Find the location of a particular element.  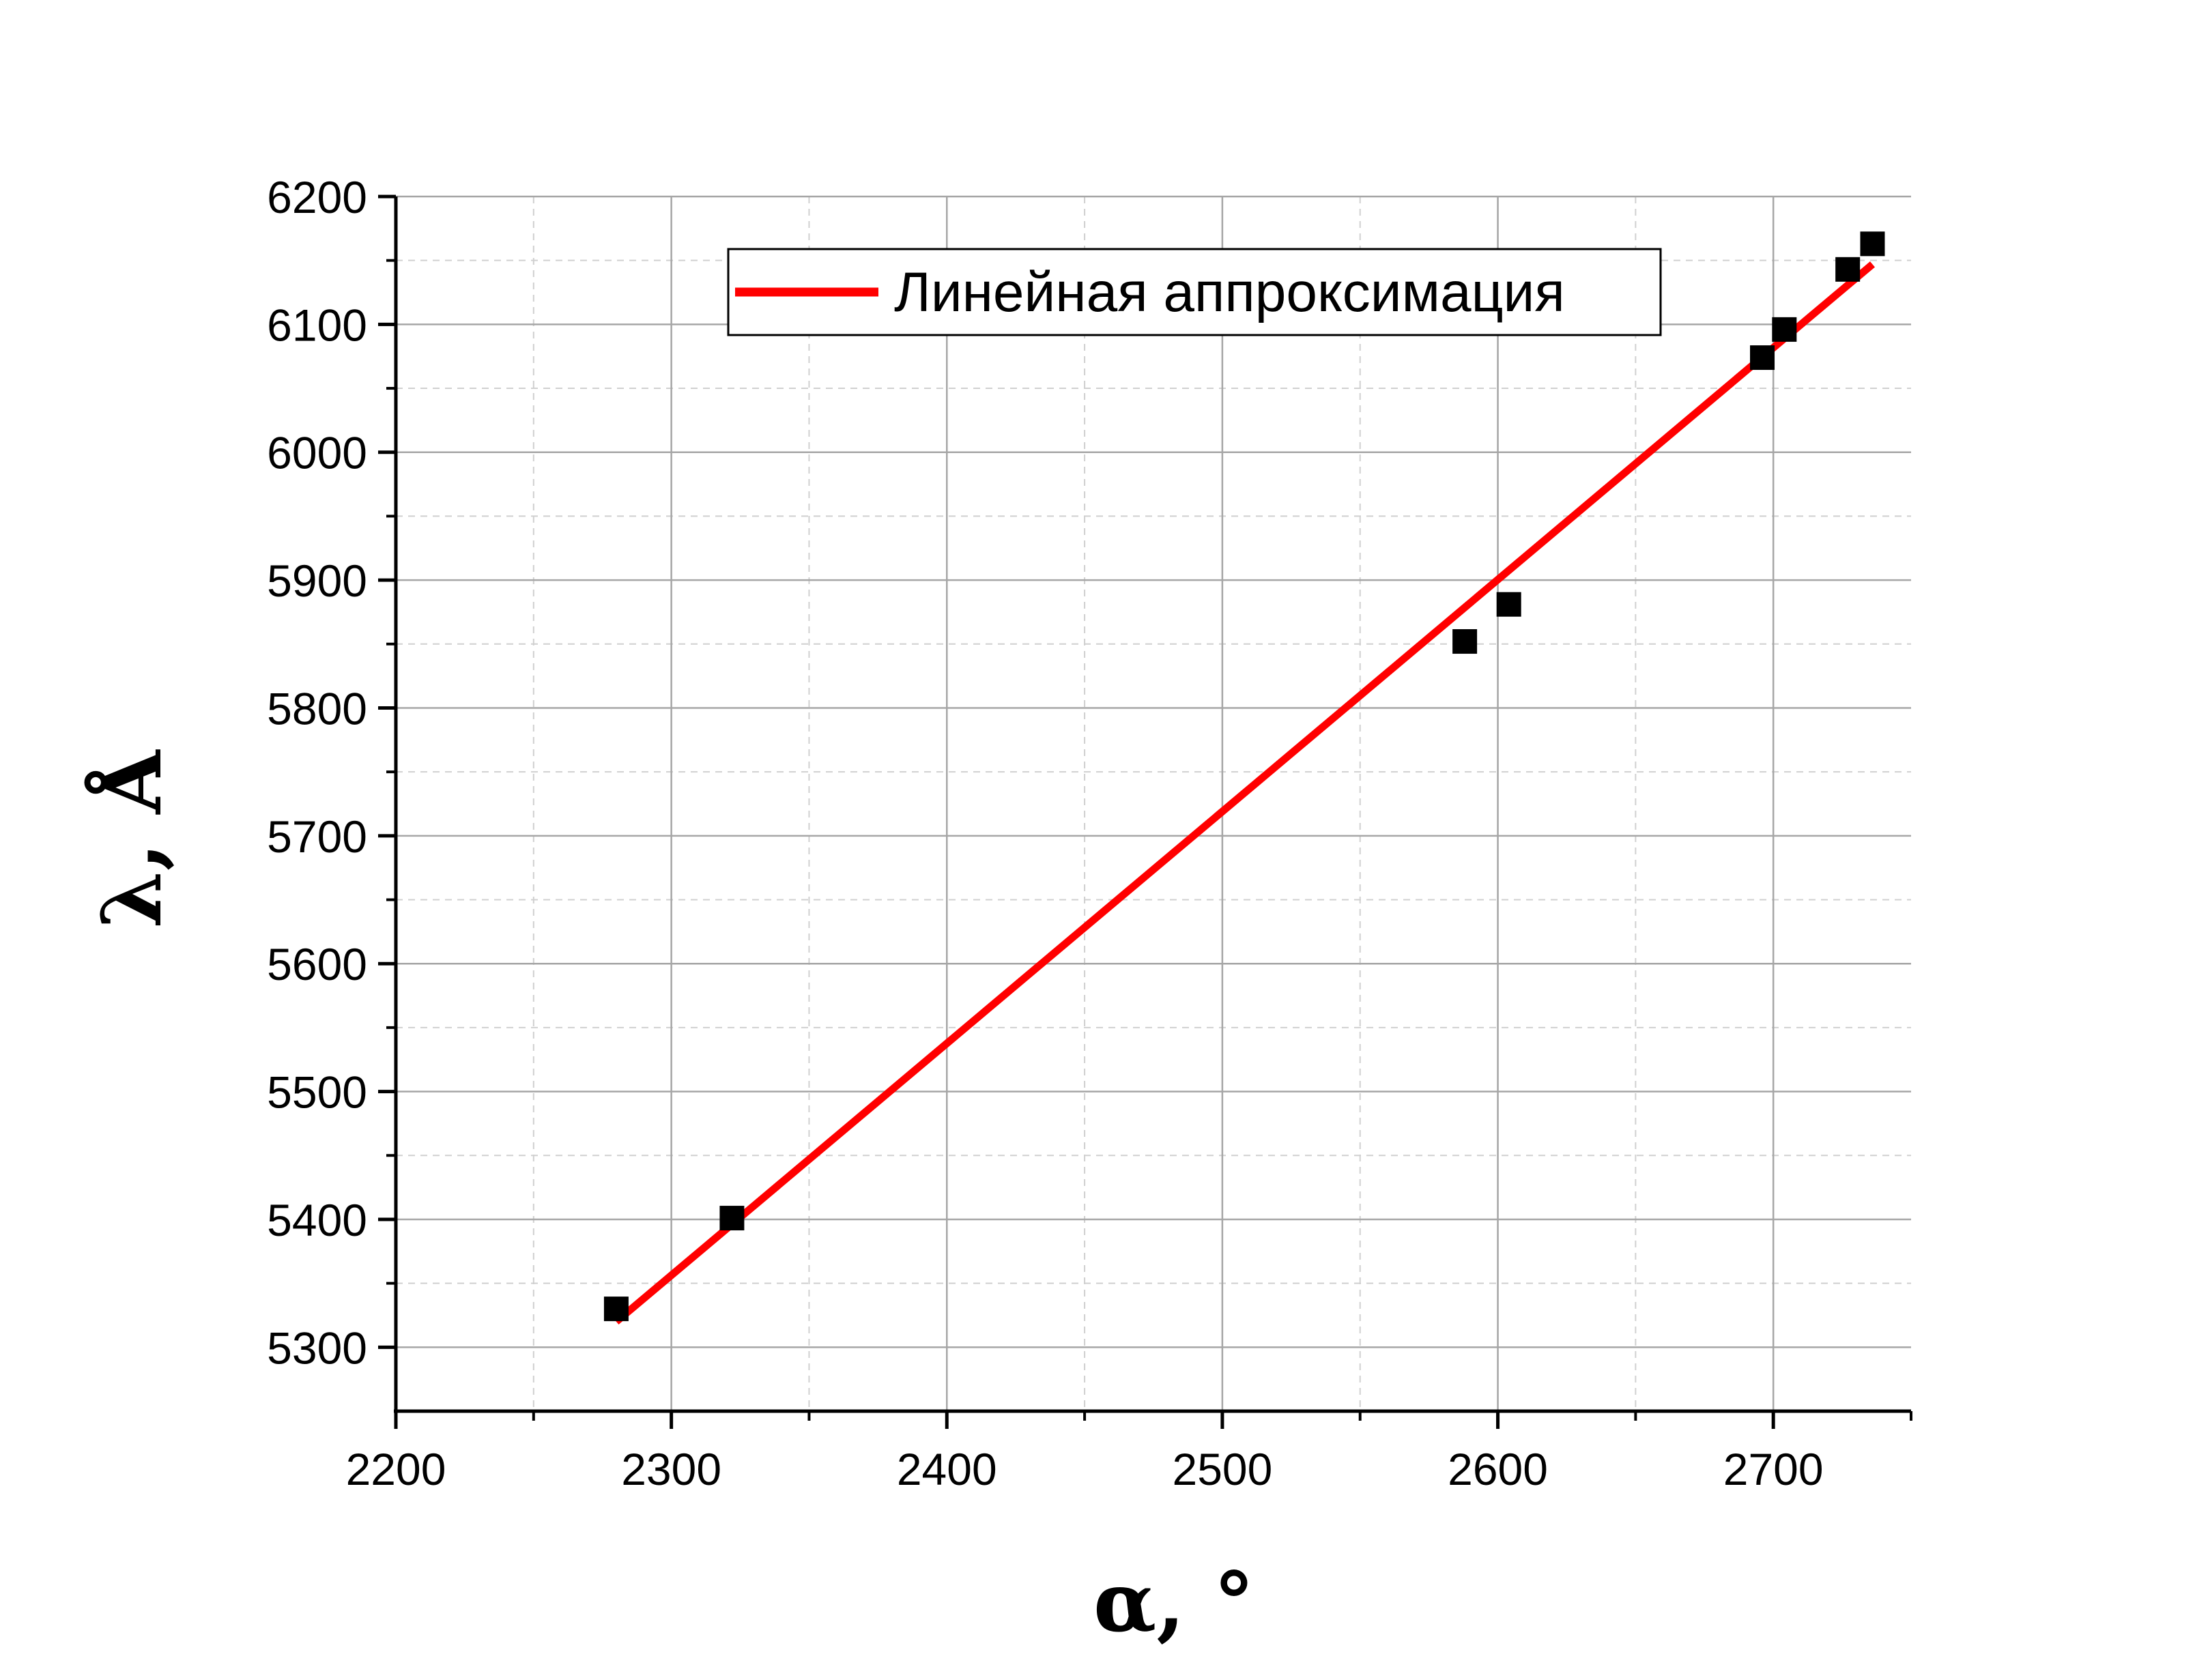

y-tick-label: 5300 is located at coordinates (317, 1347).